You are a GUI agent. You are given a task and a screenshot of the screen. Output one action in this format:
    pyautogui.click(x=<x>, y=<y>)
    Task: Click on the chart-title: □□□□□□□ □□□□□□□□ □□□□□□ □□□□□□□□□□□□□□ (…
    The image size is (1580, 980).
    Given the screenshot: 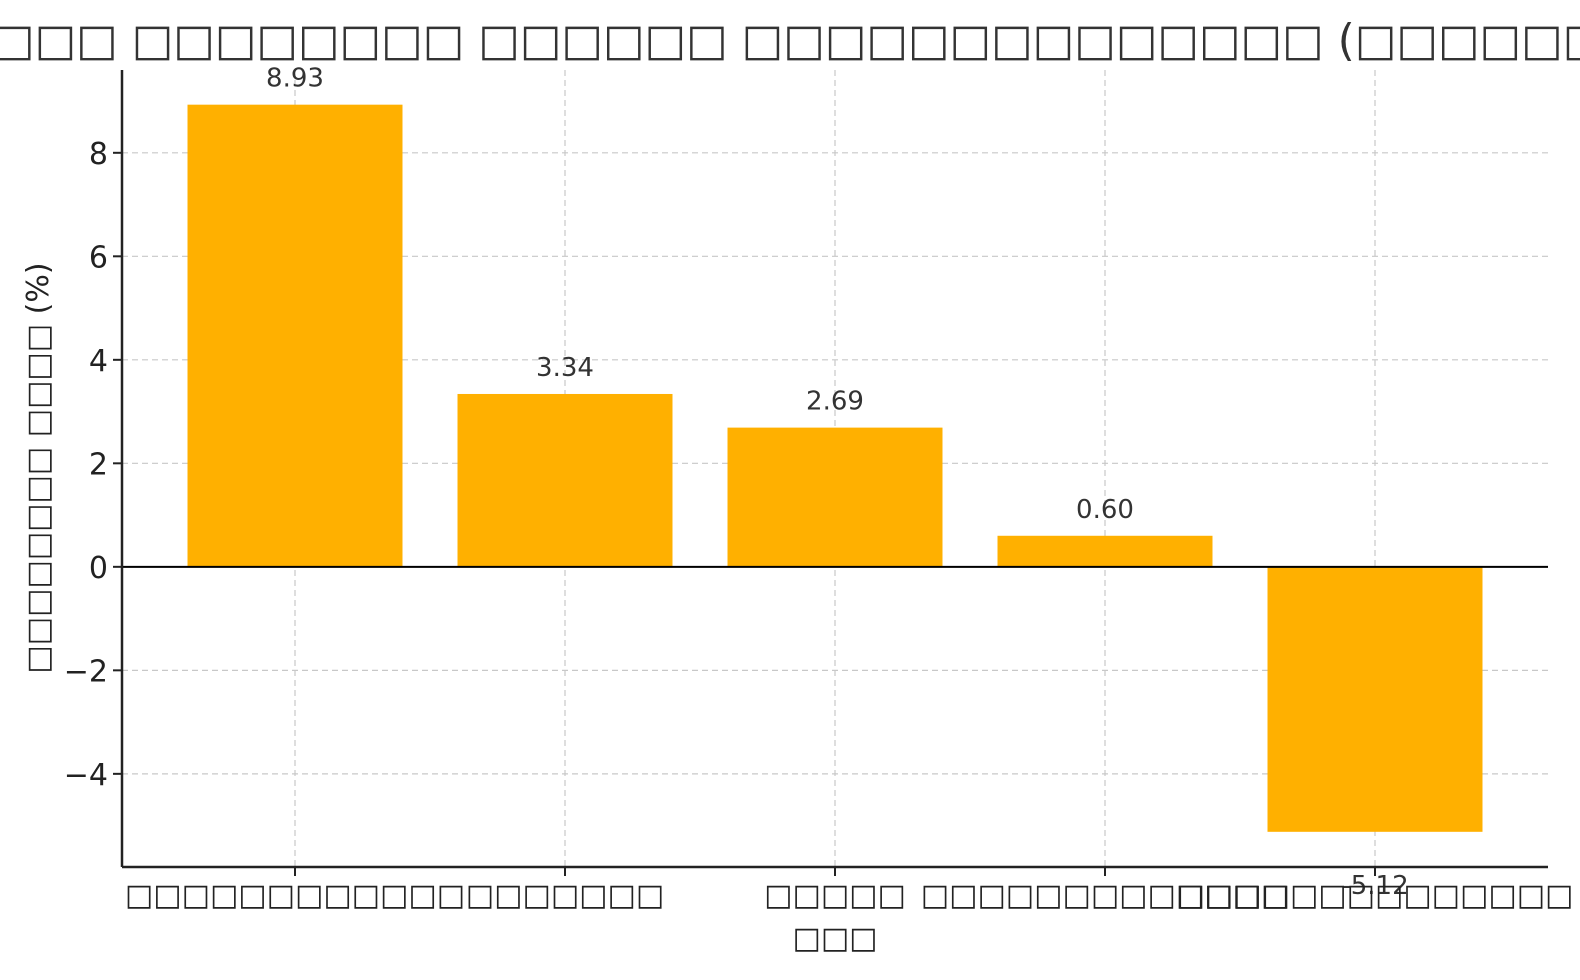 What is the action you would take?
    pyautogui.click(x=790, y=40)
    